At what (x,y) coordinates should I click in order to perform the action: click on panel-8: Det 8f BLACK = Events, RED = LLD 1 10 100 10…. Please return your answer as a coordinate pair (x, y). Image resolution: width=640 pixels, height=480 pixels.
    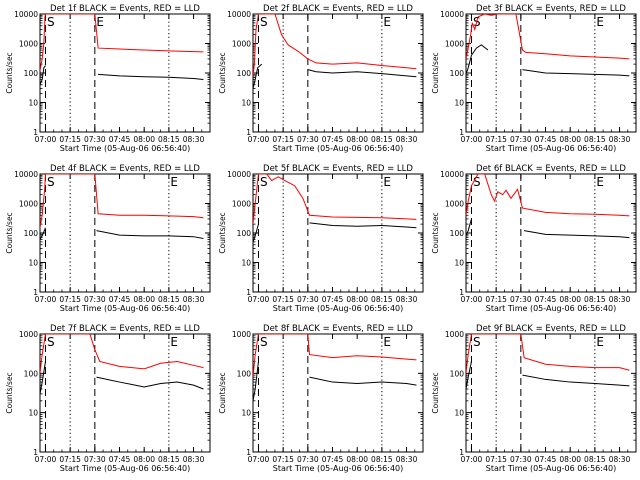
    Looking at the image, I should click on (321, 398).